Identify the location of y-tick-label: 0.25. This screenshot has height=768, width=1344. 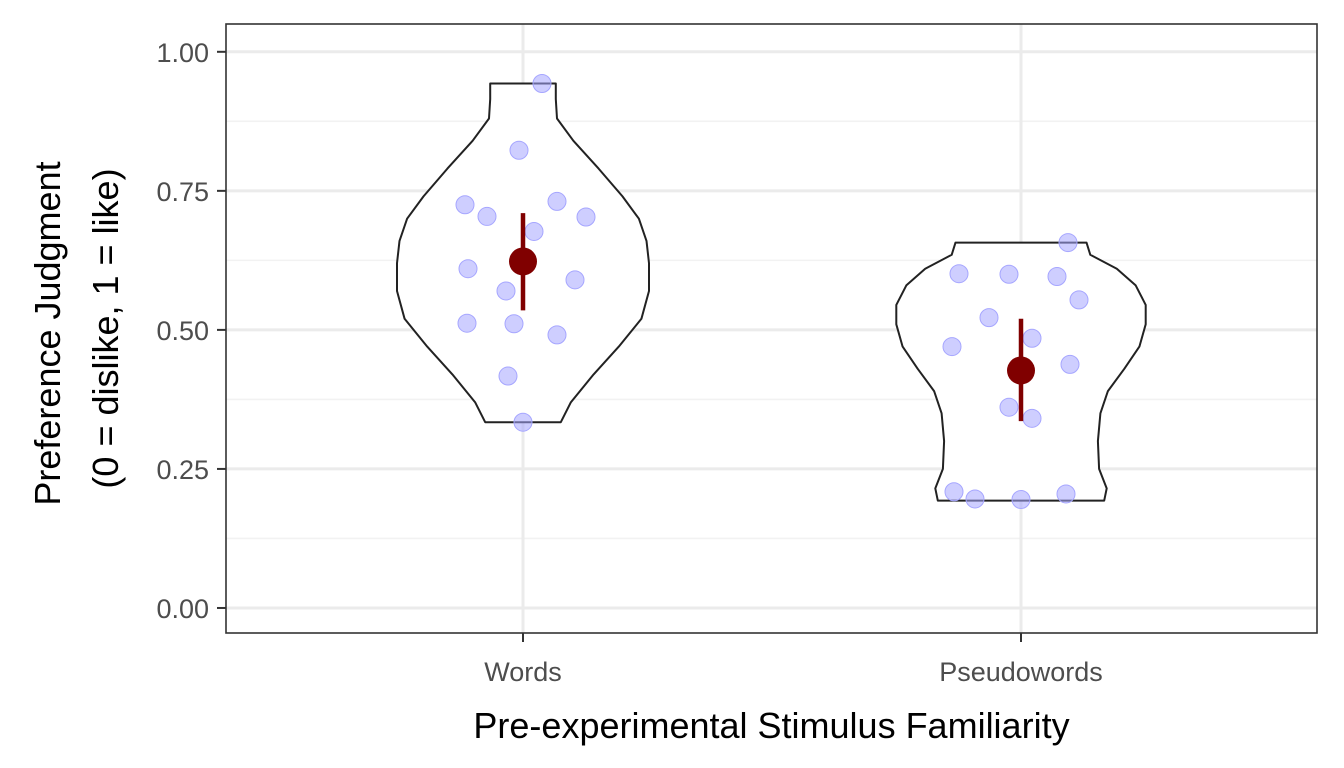
(182, 470).